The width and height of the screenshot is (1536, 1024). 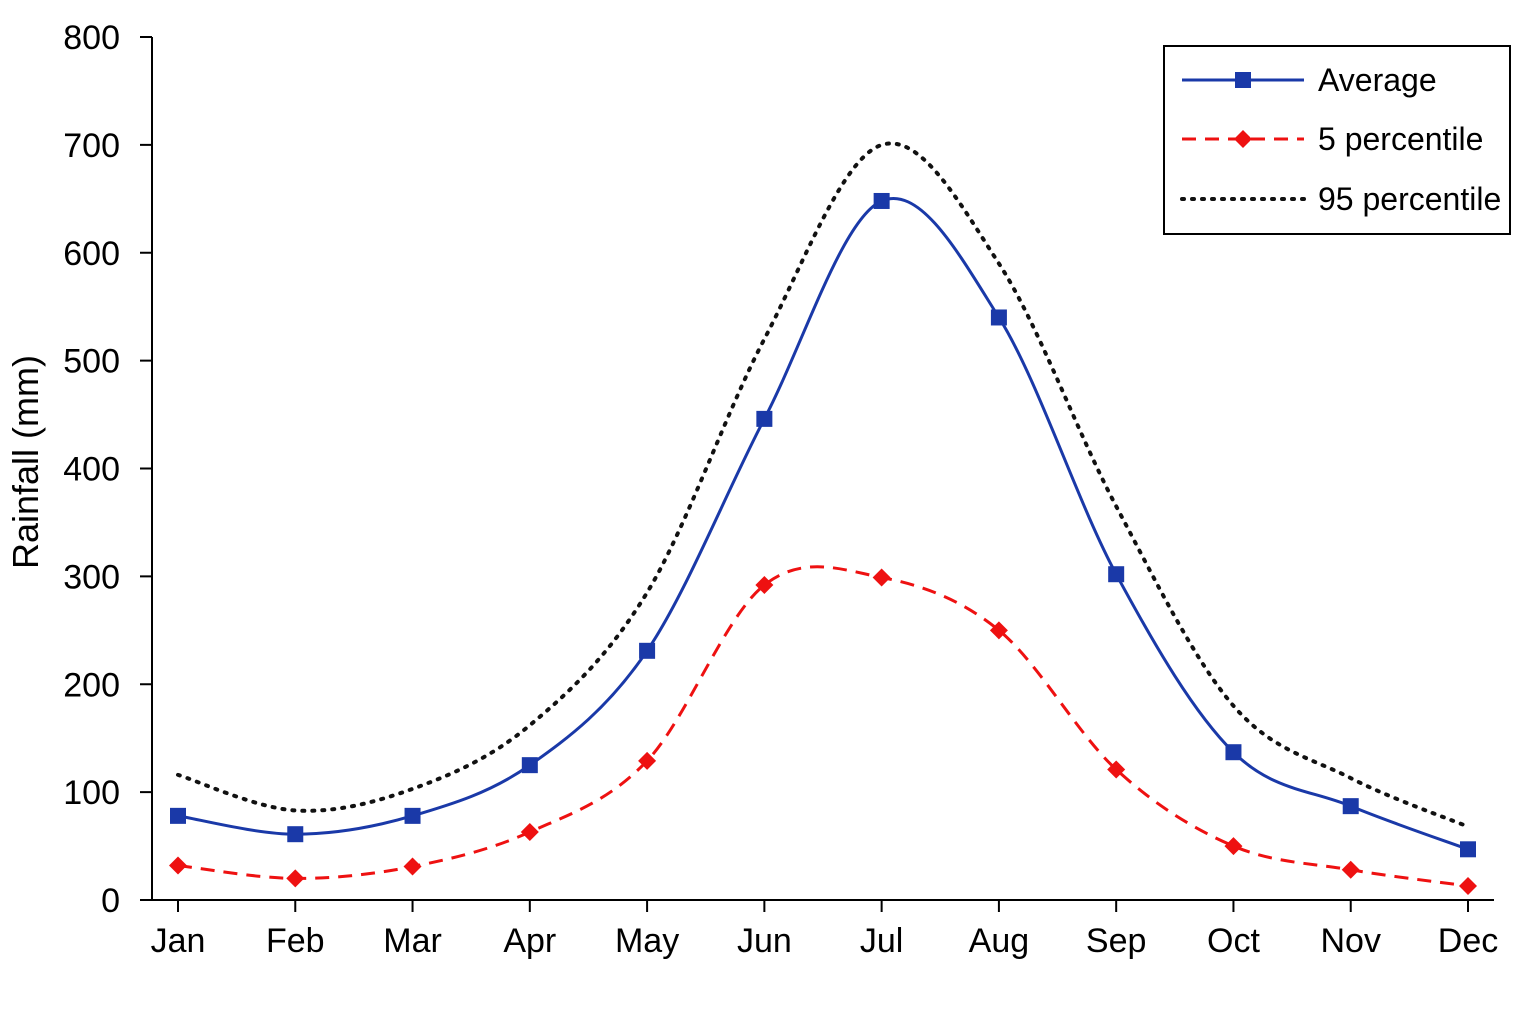 What do you see at coordinates (824, 930) in the screenshot?
I see `x-axis-ticks: Jan Feb Mar Apr May Jun Jul Aug Sep Oct Nov Dec` at bounding box center [824, 930].